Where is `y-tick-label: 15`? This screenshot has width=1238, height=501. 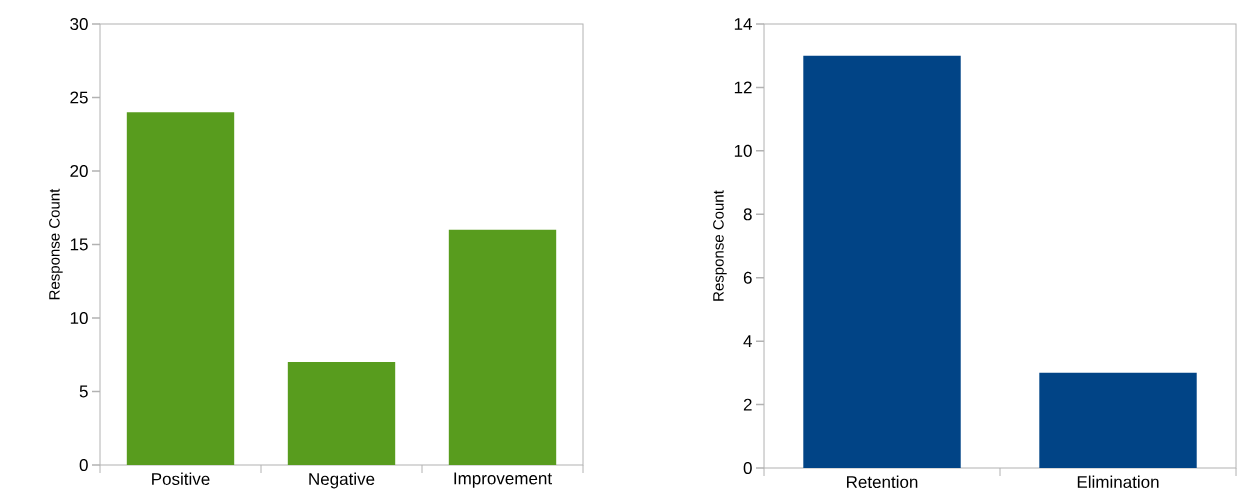 y-tick-label: 15 is located at coordinates (79, 244).